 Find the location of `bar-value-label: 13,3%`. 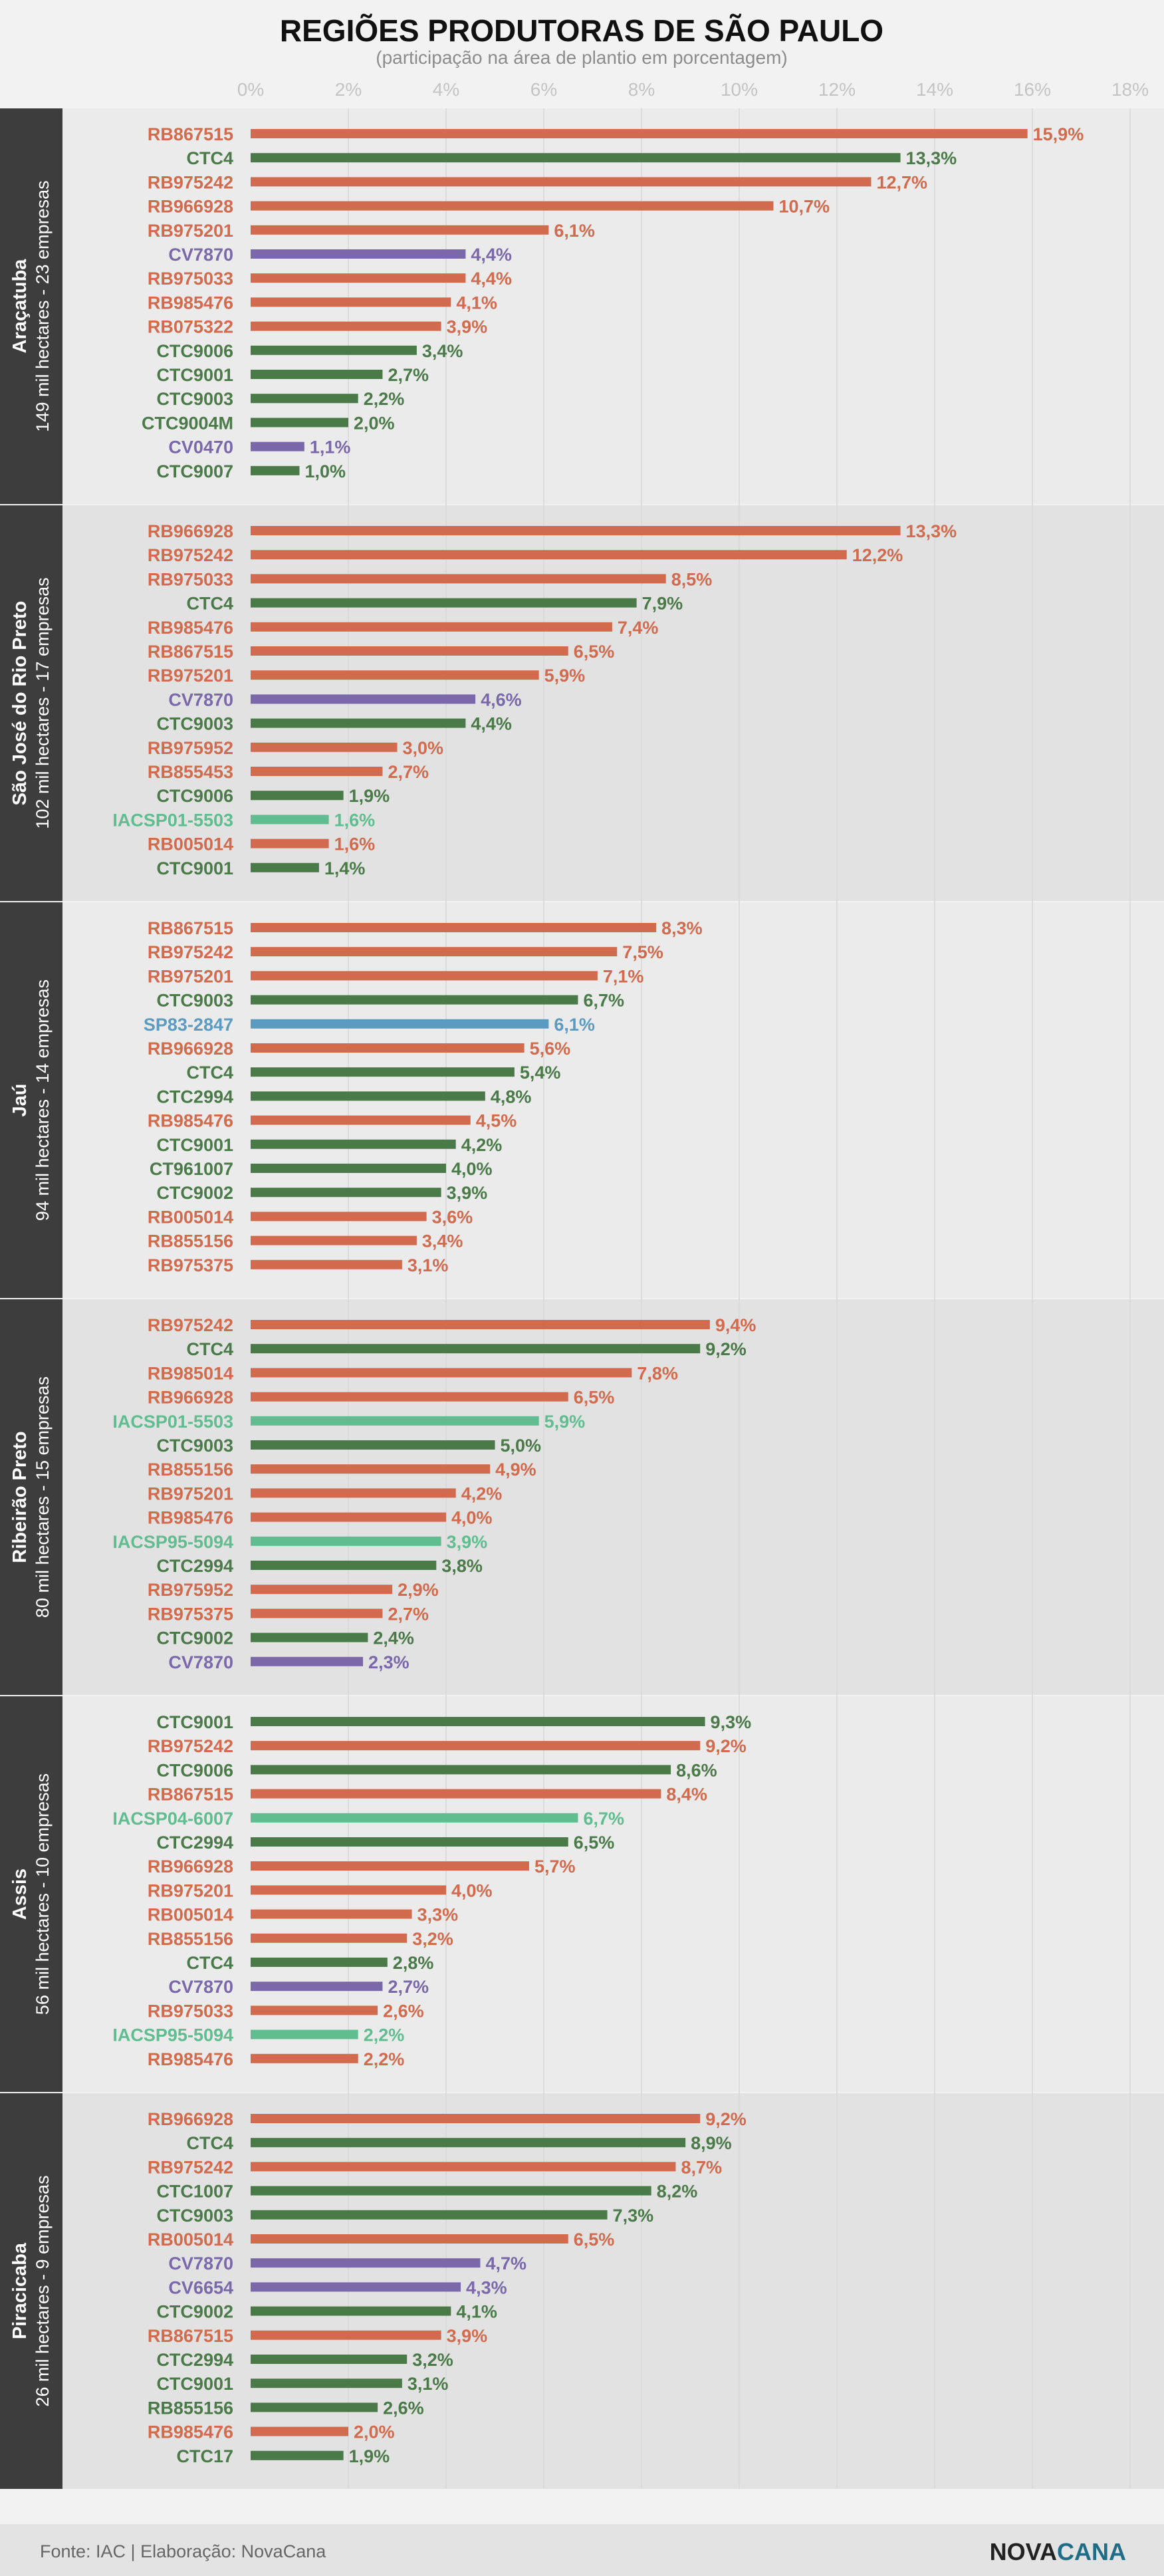

bar-value-label: 13,3% is located at coordinates (931, 158).